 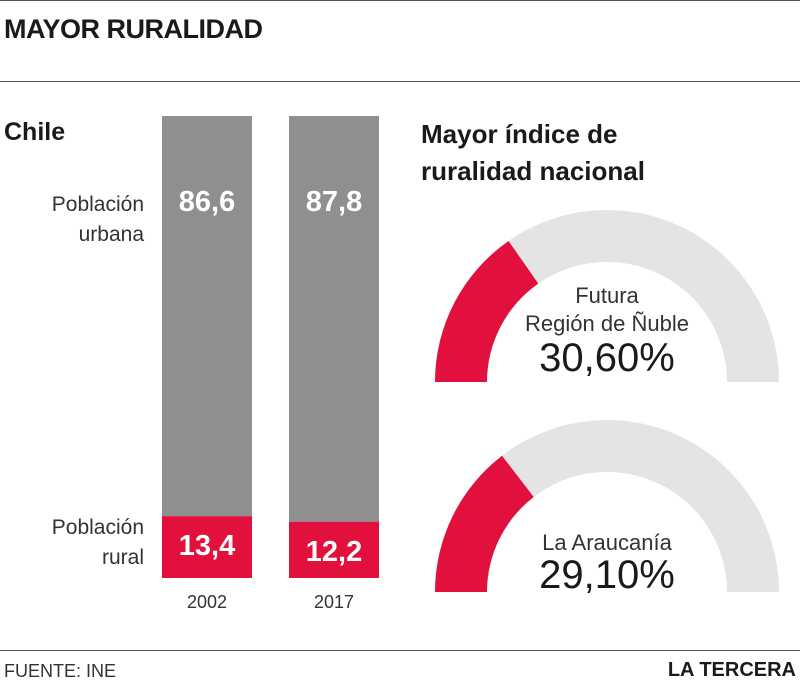 I want to click on bar-value-urban-2017: 87,8, so click(x=334, y=202).